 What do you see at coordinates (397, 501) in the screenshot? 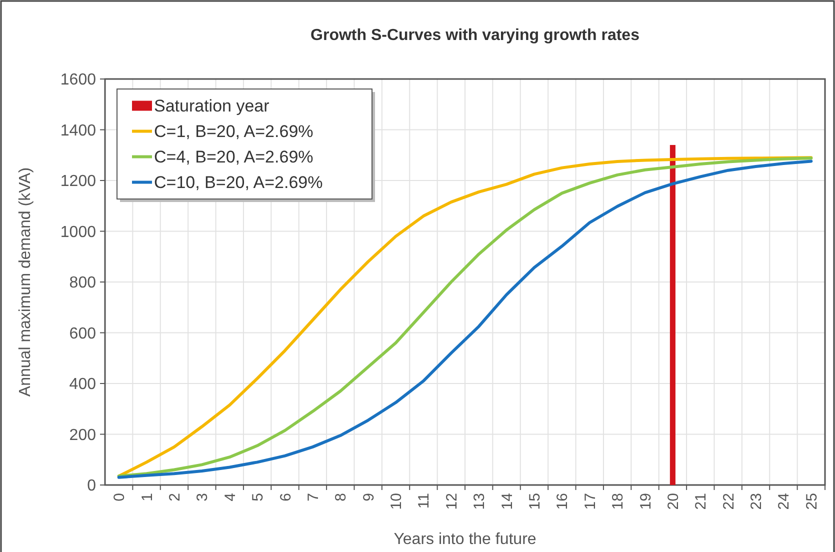
I see `x-tick-label: 10` at bounding box center [397, 501].